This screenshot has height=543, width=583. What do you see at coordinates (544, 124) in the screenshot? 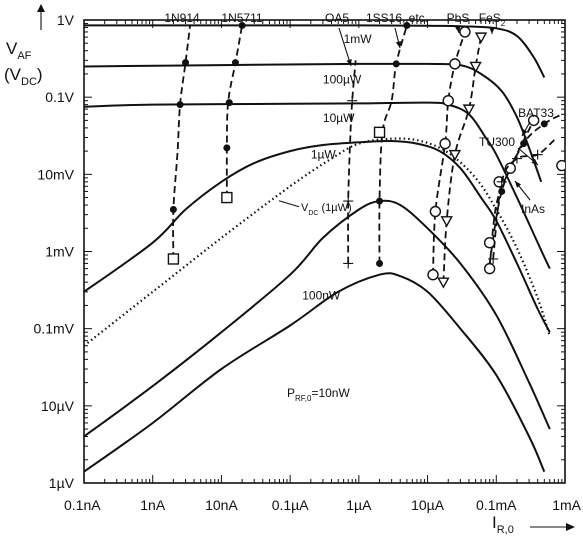
I see `data-point-bat33` at bounding box center [544, 124].